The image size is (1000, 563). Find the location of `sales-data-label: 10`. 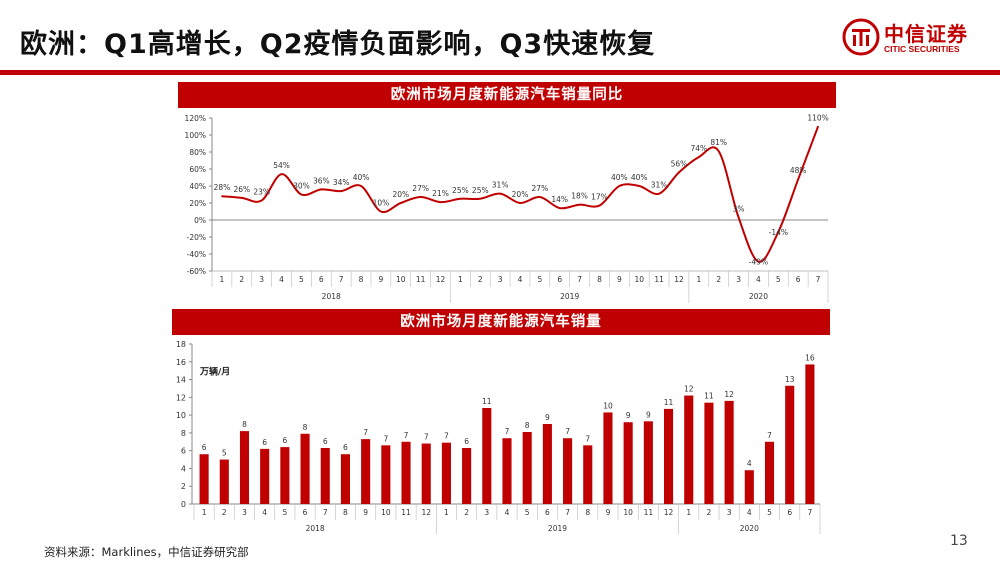

sales-data-label: 10 is located at coordinates (608, 405).